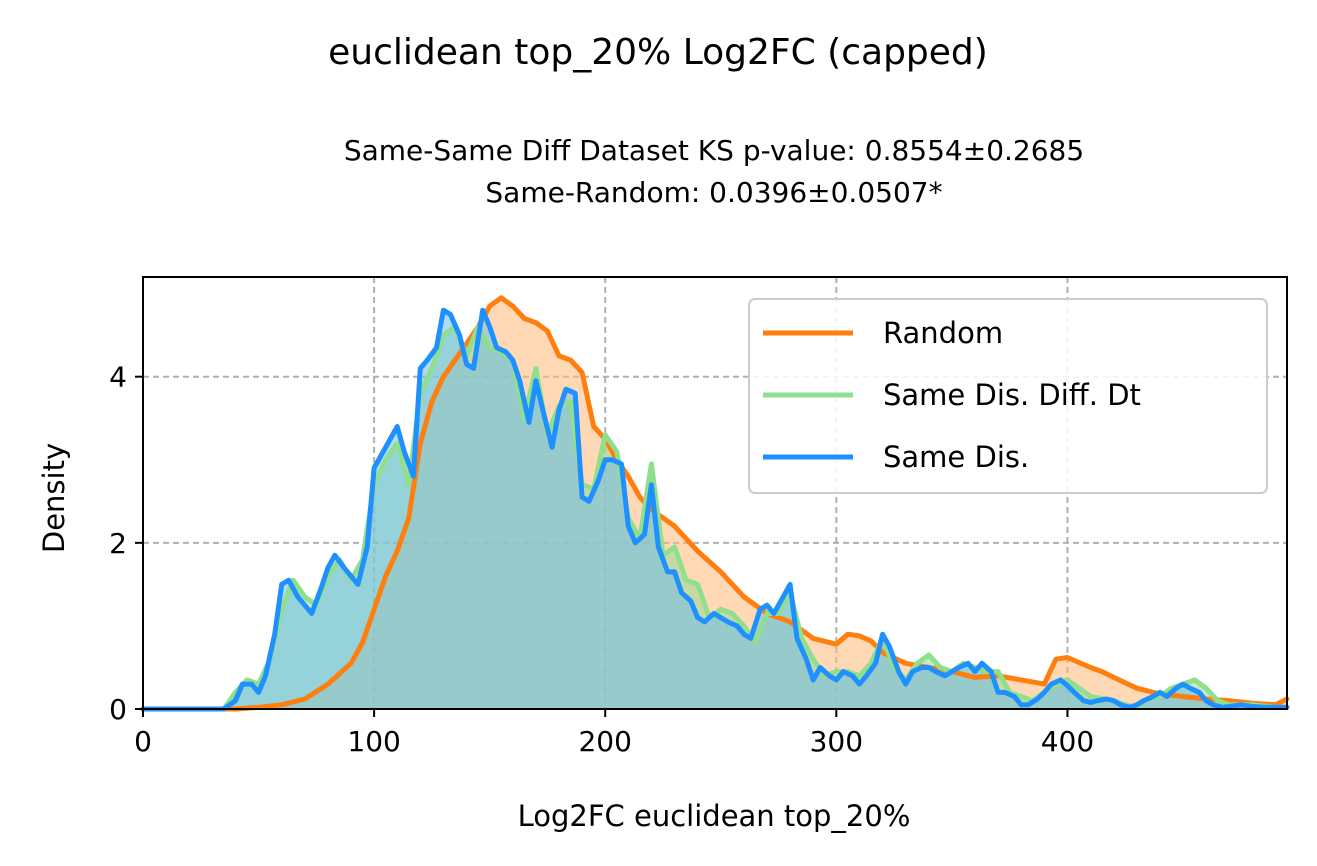 The width and height of the screenshot is (1317, 866). I want to click on chart-subtitle-line2: Same-Random: 0.0396±0.0507*, so click(713, 192).